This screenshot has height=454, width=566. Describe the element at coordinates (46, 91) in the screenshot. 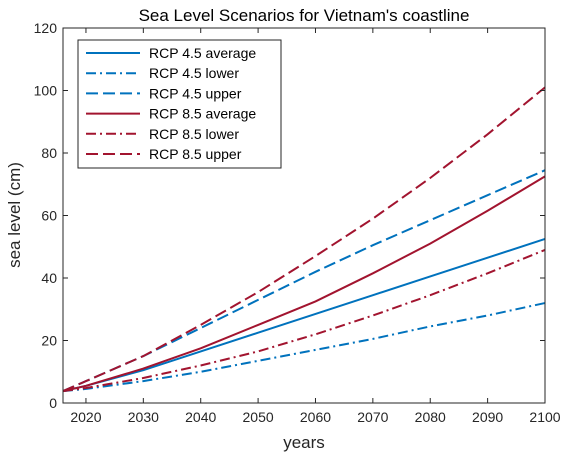

I see `y-tick-label: 100` at that location.